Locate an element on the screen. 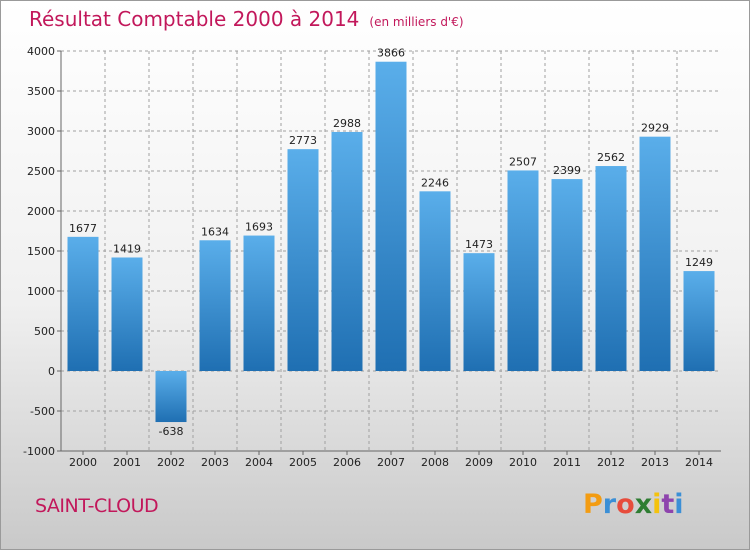 The image size is (750, 550). x-tick-label: 2009 is located at coordinates (479, 462).